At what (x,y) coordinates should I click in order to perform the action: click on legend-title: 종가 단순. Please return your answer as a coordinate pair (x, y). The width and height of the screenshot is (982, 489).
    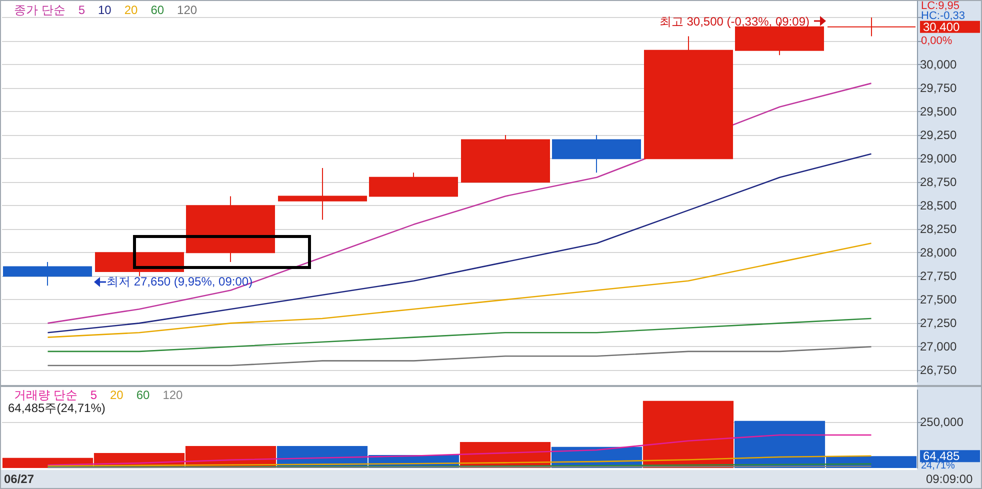
    Looking at the image, I should click on (40, 10).